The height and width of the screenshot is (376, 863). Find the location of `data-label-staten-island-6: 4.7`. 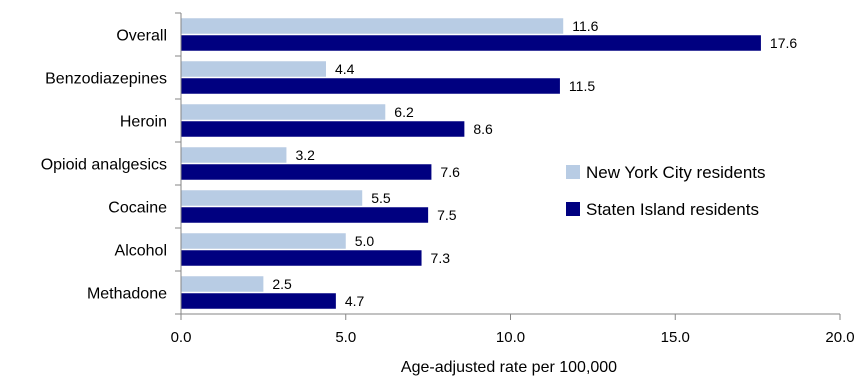

data-label-staten-island-6: 4.7 is located at coordinates (355, 301).